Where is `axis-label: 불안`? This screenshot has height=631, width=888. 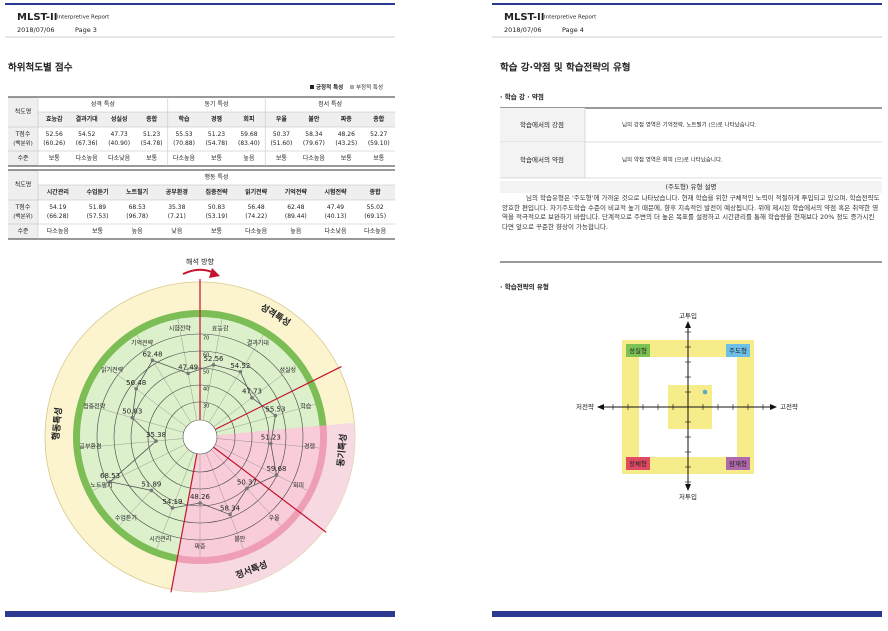
axis-label: 불안 is located at coordinates (240, 539).